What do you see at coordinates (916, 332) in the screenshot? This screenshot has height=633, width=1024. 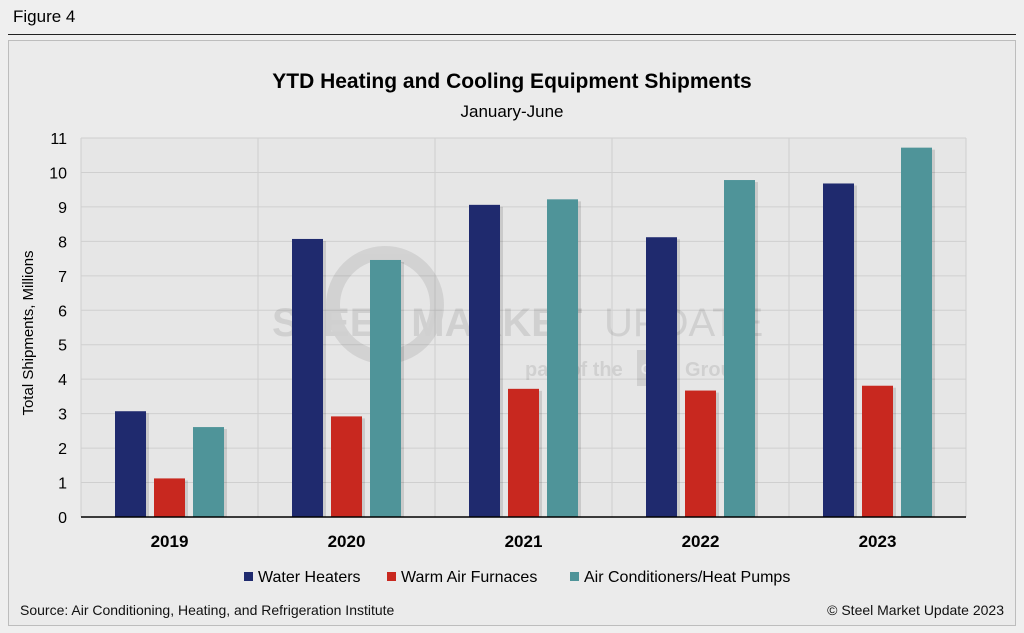 I see `bar-air-conditioners-heat-pumps-2023` at bounding box center [916, 332].